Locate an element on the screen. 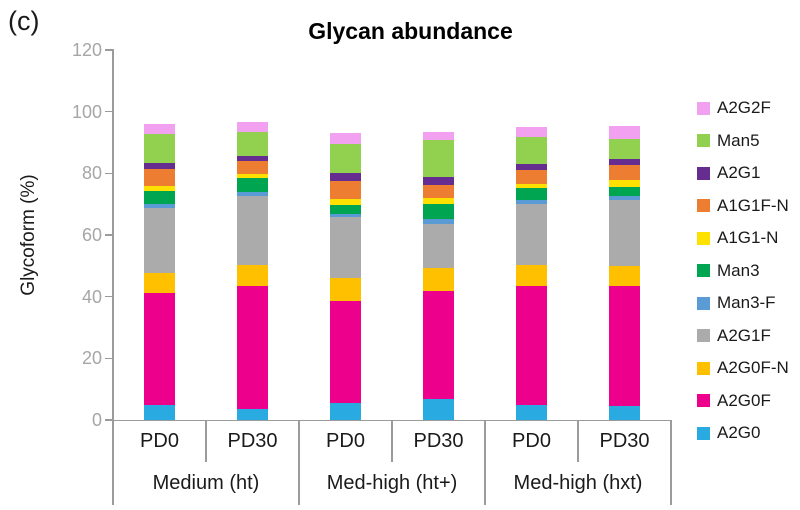 Image resolution: width=800 pixels, height=510 pixels. legend-item: A2G1F is located at coordinates (734, 336).